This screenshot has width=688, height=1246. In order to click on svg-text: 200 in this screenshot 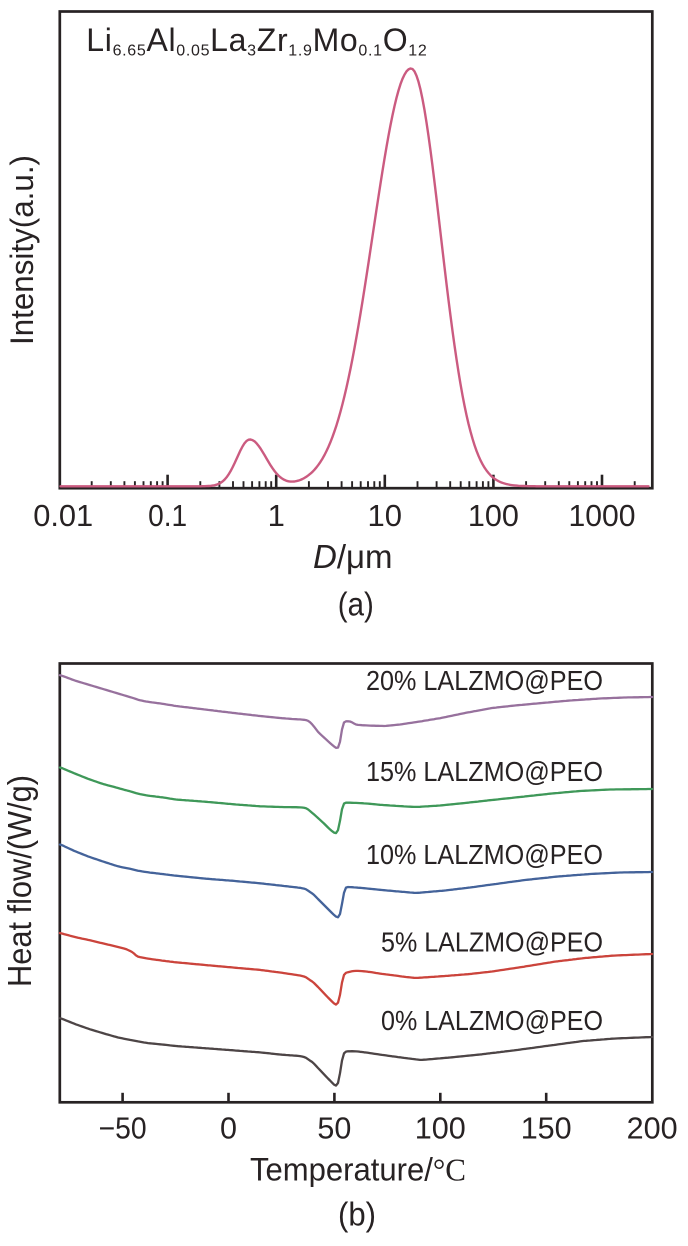, I will do `click(652, 1129)`.